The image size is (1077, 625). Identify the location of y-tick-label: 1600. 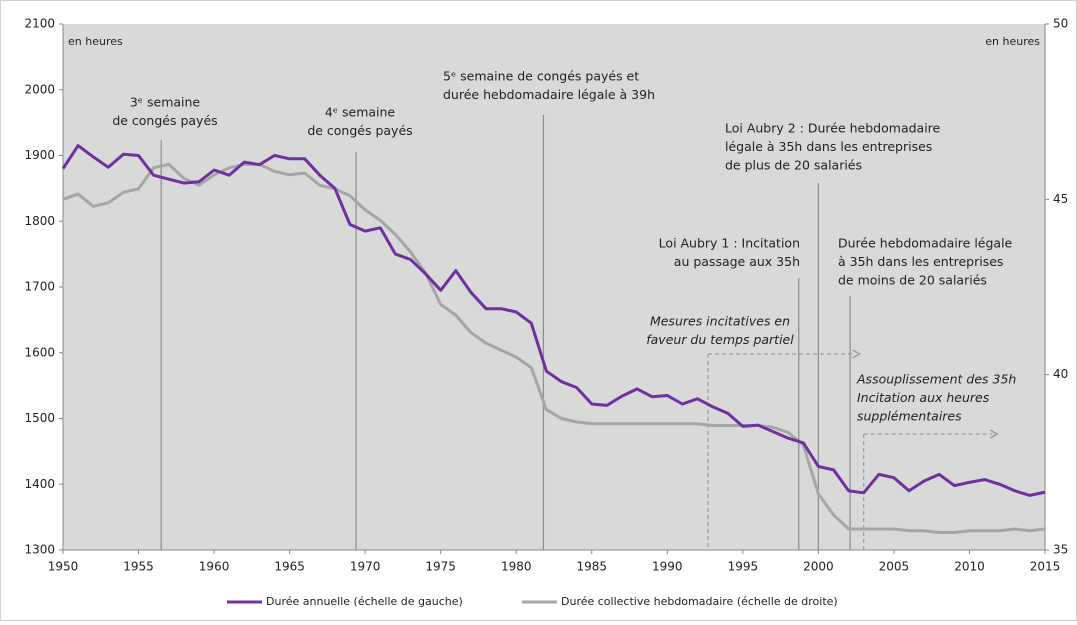
(39, 352).